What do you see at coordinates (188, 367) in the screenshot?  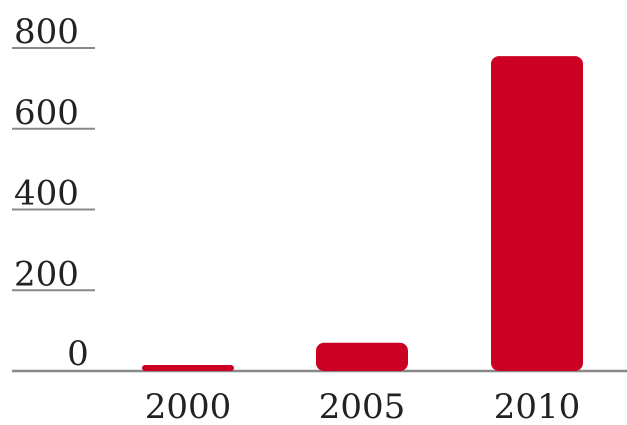 I see `bar-2000` at bounding box center [188, 367].